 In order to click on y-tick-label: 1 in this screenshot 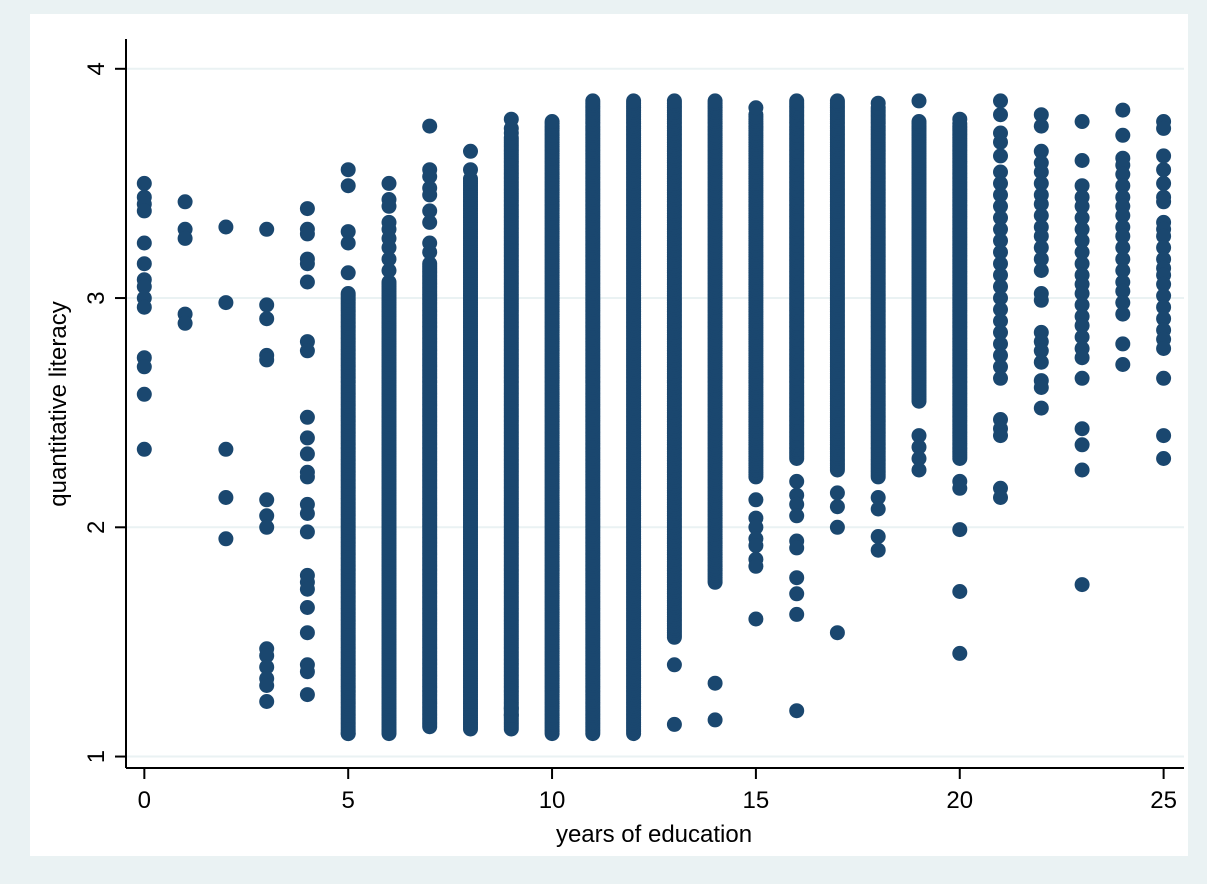, I will do `click(96, 756)`.